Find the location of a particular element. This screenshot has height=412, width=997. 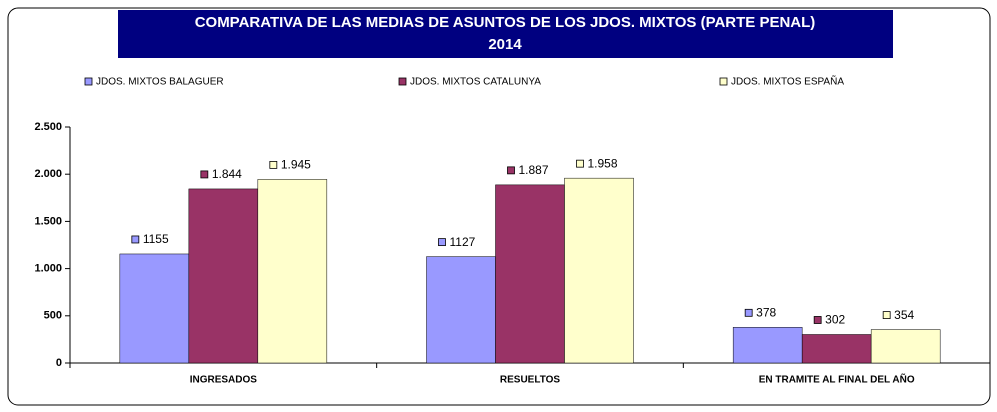

data-label: 302 is located at coordinates (835, 320).